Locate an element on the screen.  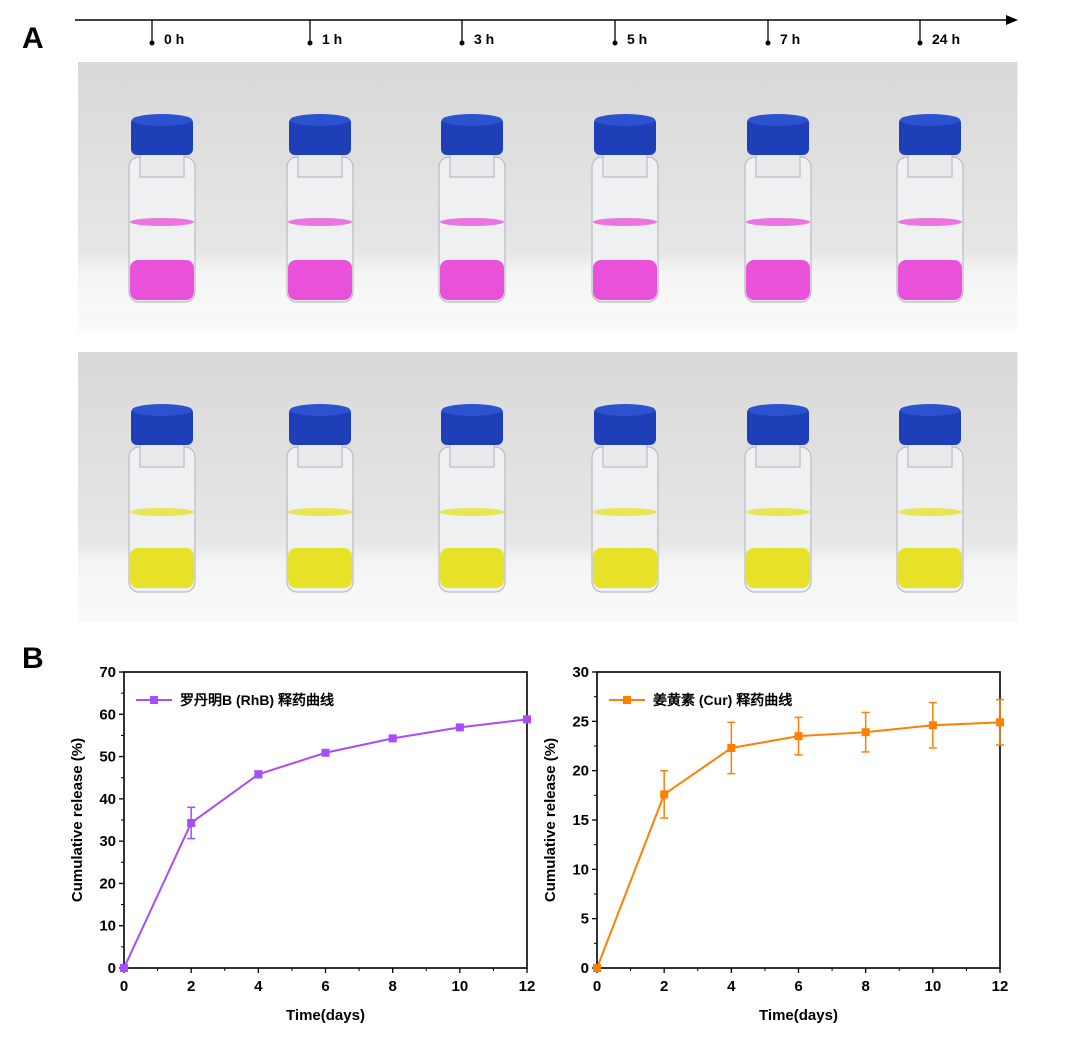
timepoint-label: 1 h is located at coordinates (332, 39).